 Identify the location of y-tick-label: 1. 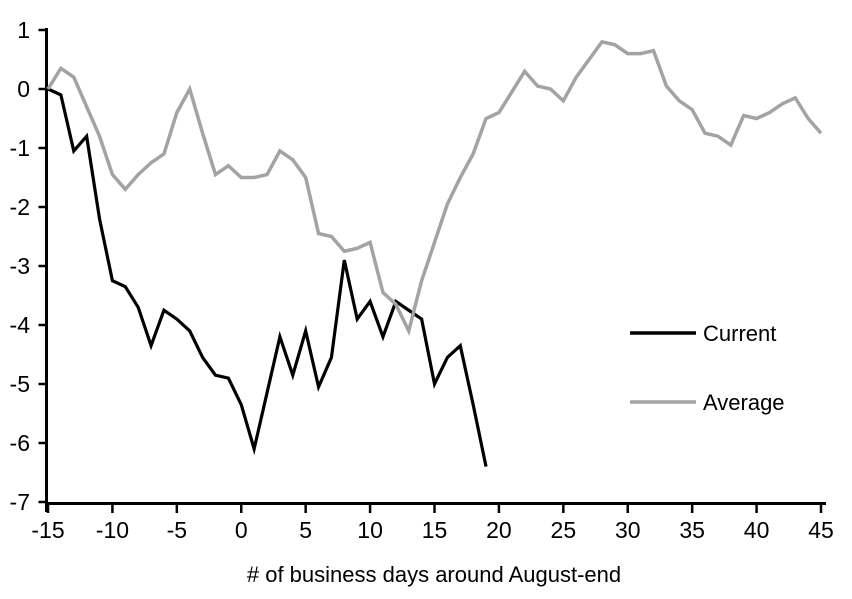
(23, 30).